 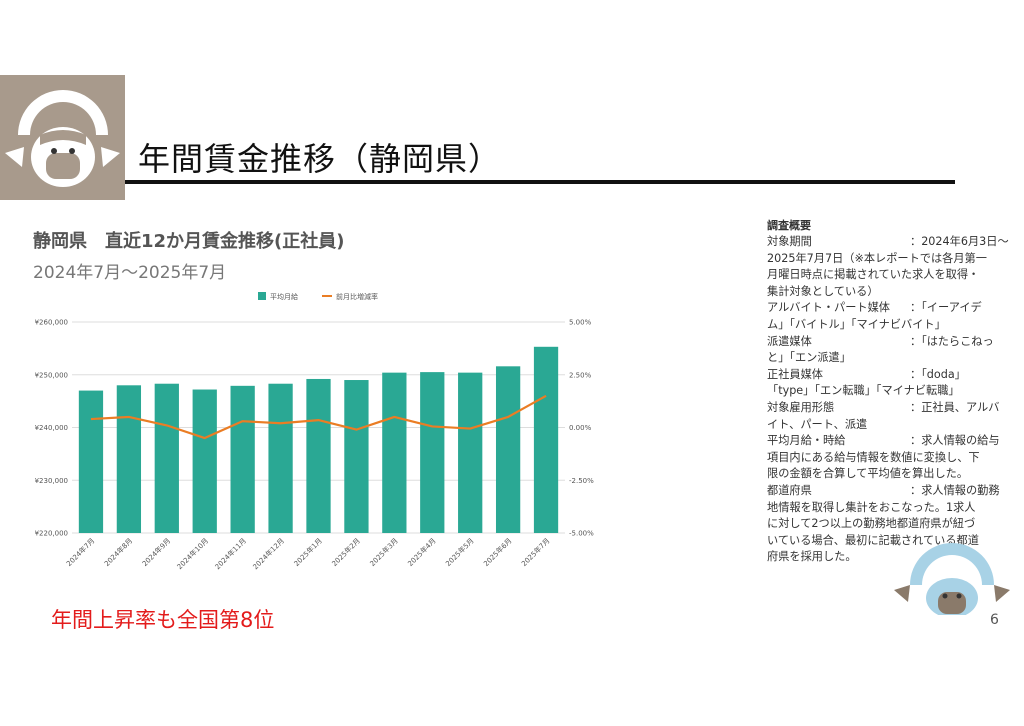 I want to click on y-left-tick-label: ¥220,000, so click(x=51, y=534).